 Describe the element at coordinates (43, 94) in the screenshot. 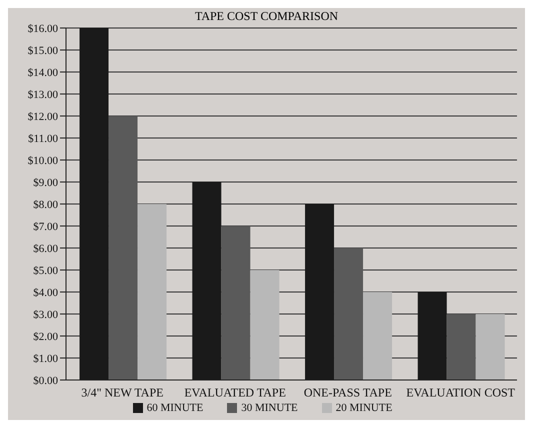

I see `y-tick-label: $13.00` at that location.